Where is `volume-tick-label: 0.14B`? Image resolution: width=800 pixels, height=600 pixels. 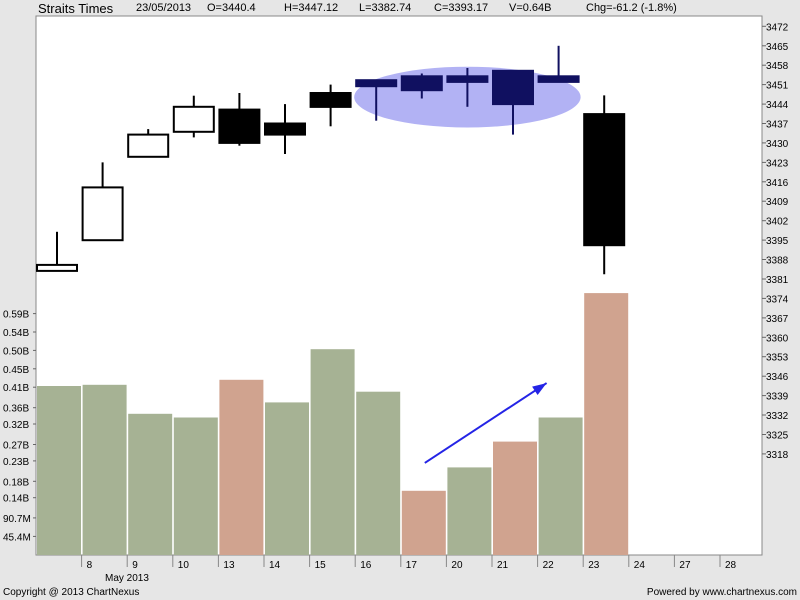 volume-tick-label: 0.14B is located at coordinates (16, 499).